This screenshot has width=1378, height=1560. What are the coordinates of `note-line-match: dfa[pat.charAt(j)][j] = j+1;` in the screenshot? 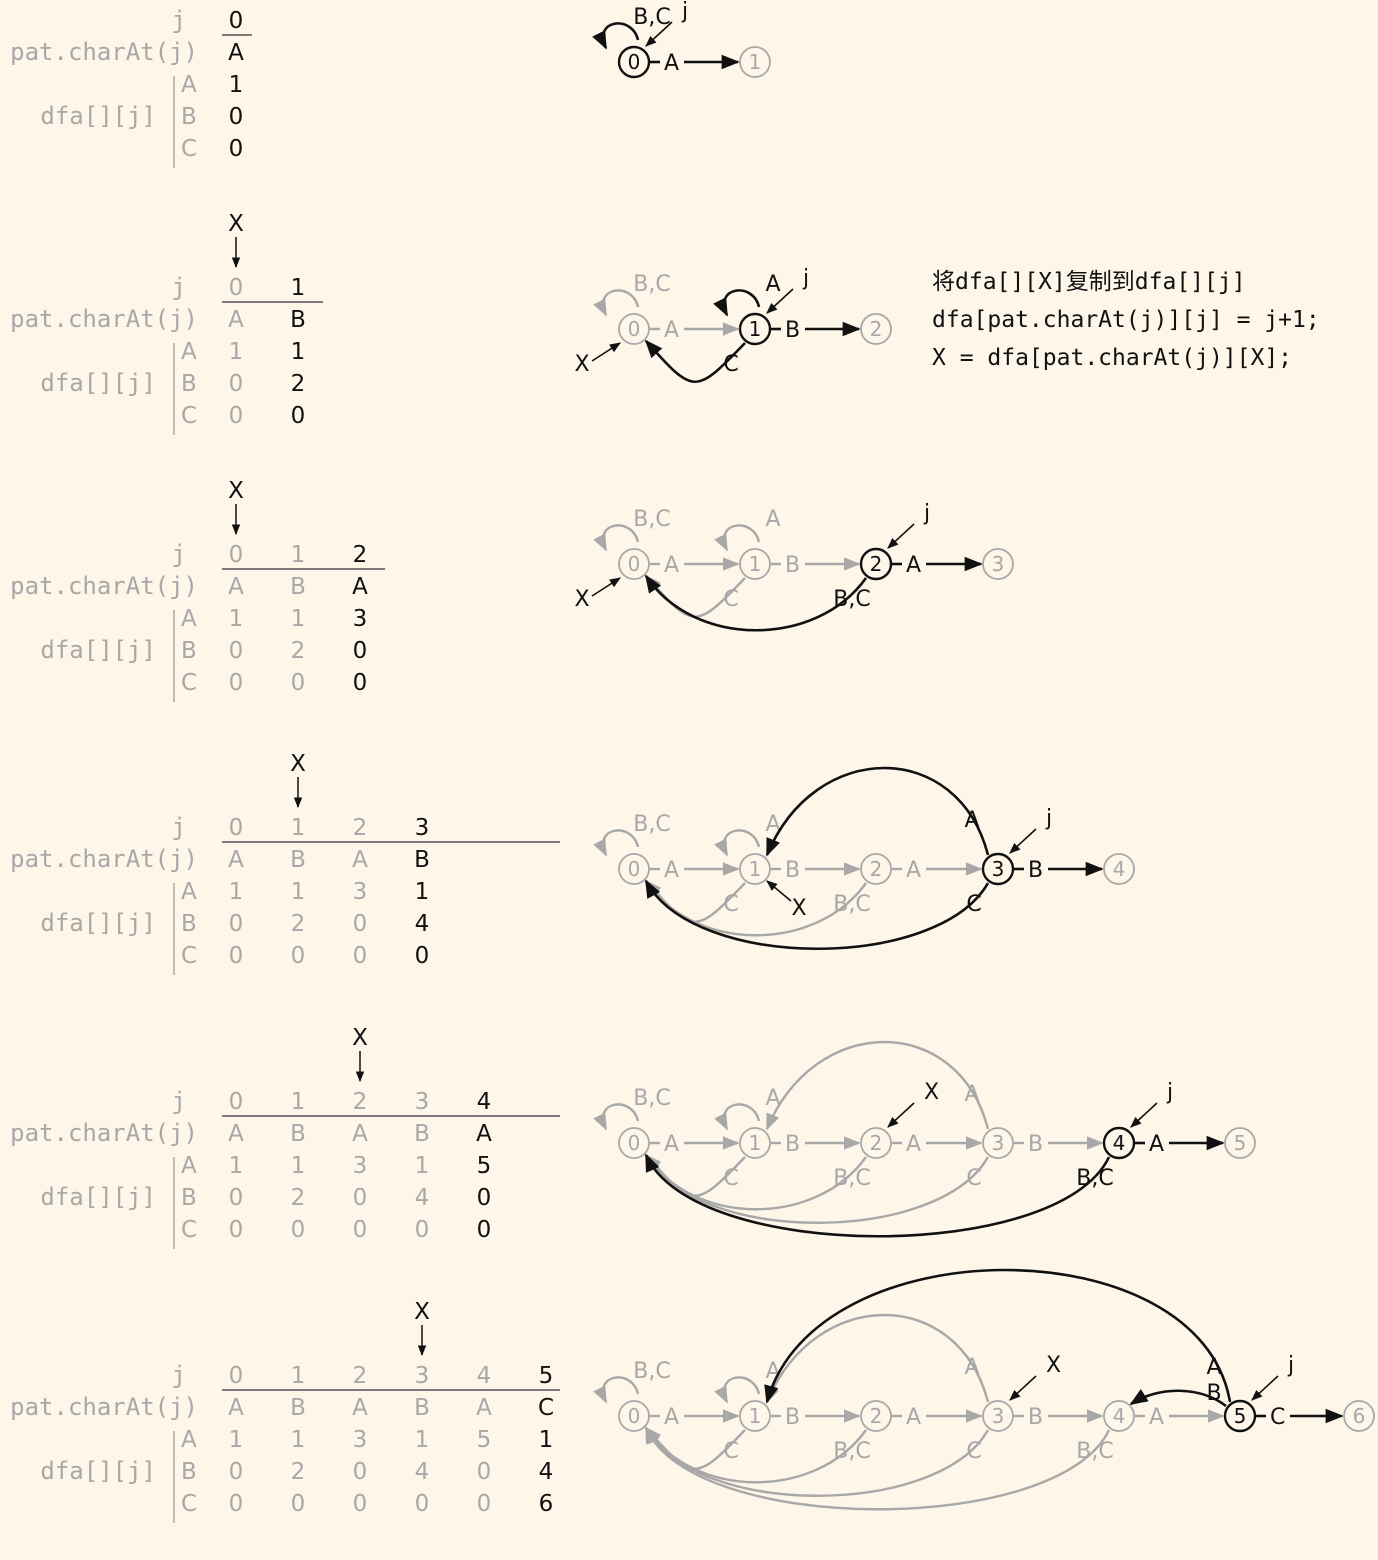 It's located at (1126, 320).